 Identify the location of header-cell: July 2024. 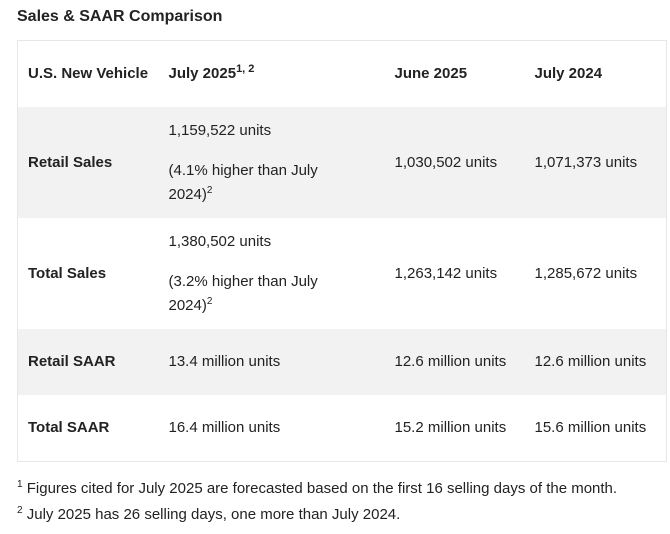
(596, 74).